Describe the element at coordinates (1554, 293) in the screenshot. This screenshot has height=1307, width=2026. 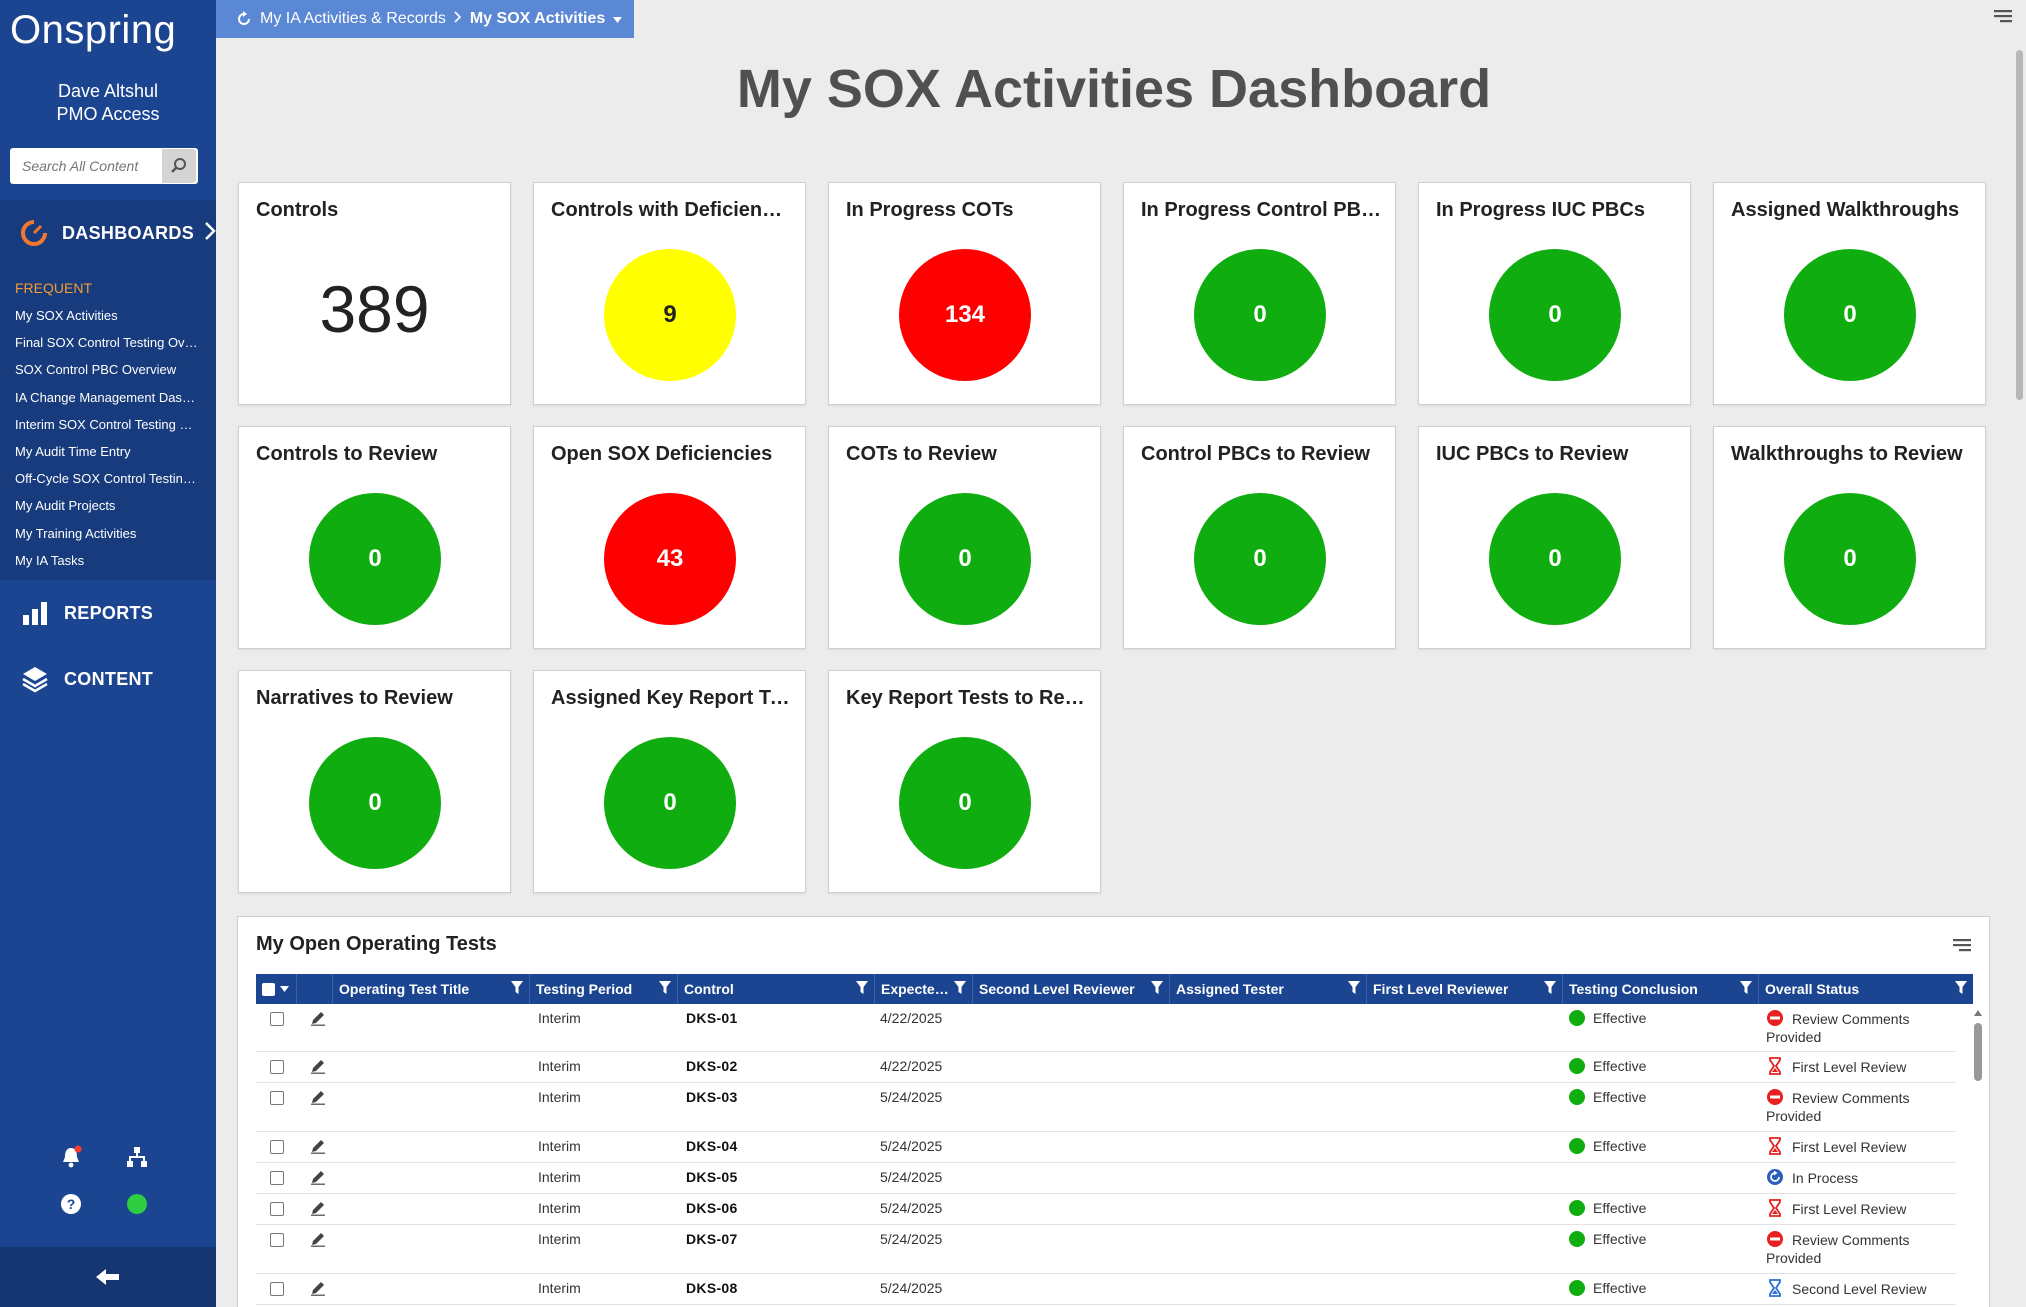
I see `dashboard-tile: In Progress IUC PBCs 0` at that location.